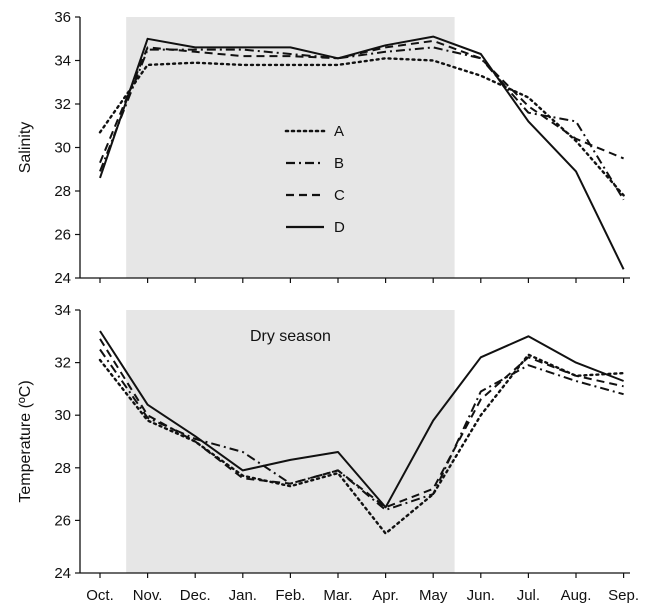 Image resolution: width=650 pixels, height=613 pixels. What do you see at coordinates (25, 441) in the screenshot?
I see `y-axis-title: Temperature (ºC)` at bounding box center [25, 441].